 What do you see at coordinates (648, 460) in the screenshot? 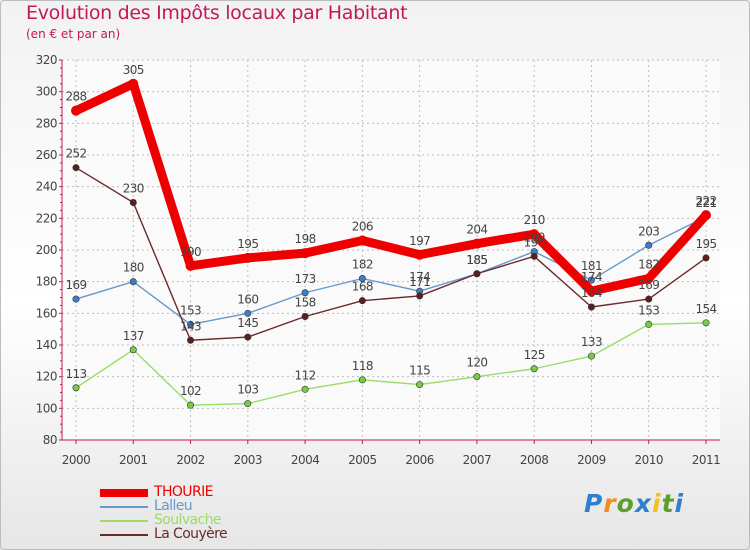
I see `x-tick-label: 2010` at bounding box center [648, 460].